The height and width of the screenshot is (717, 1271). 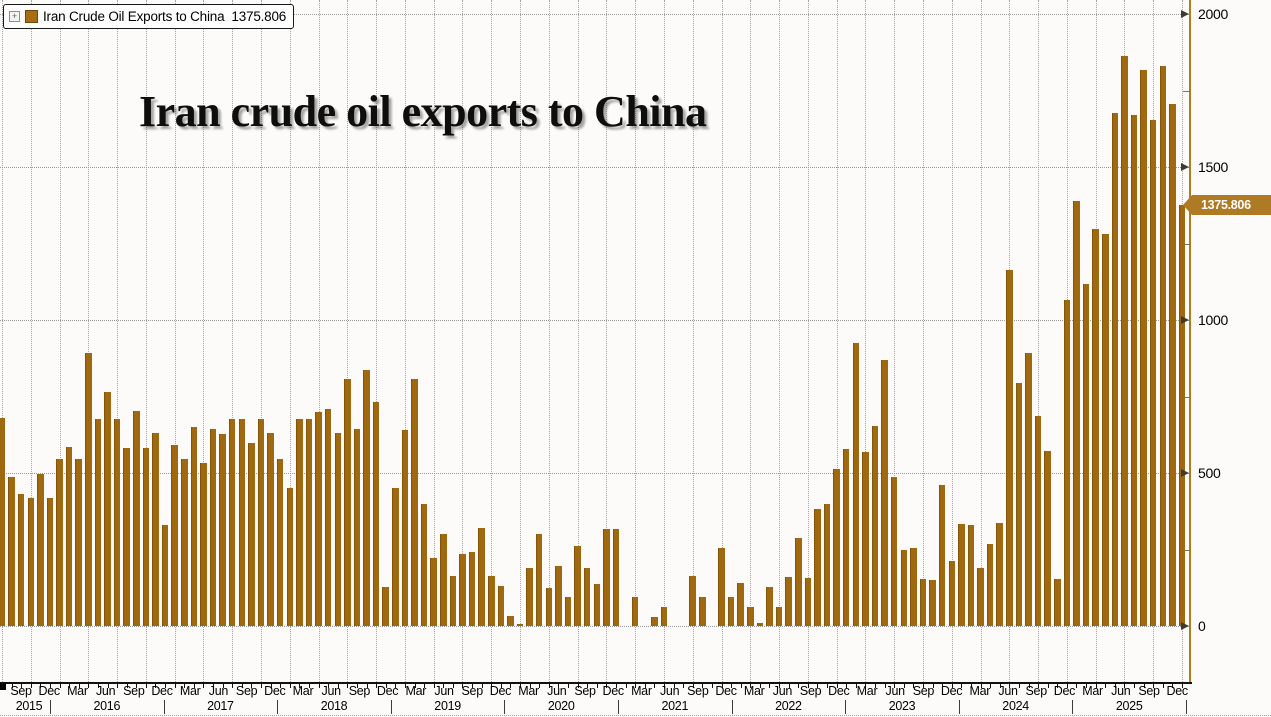 I want to click on x-year-label: 2025, so click(x=1129, y=706).